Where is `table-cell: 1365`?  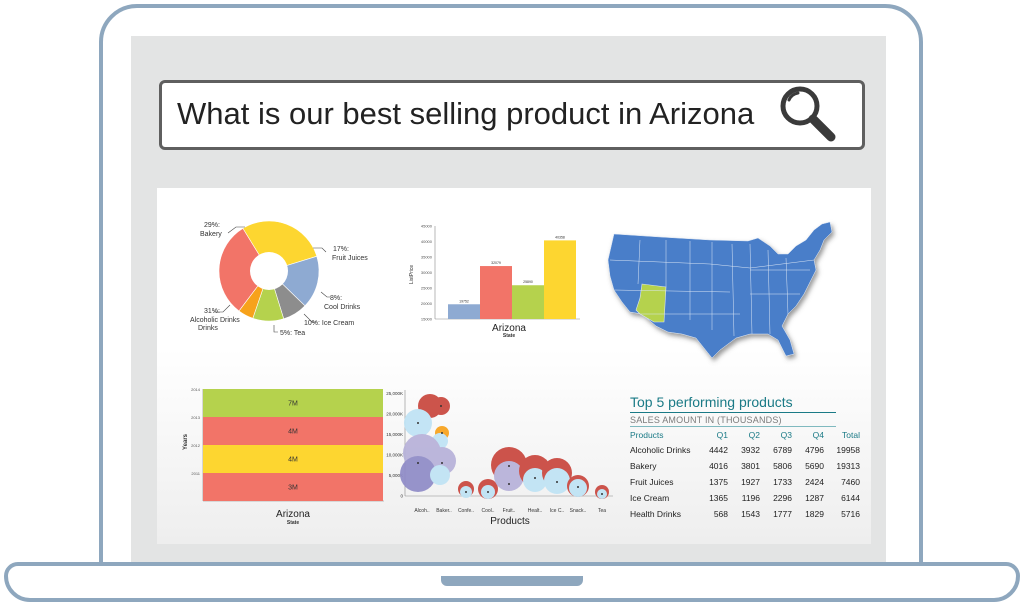
table-cell: 1365 is located at coordinates (718, 498).